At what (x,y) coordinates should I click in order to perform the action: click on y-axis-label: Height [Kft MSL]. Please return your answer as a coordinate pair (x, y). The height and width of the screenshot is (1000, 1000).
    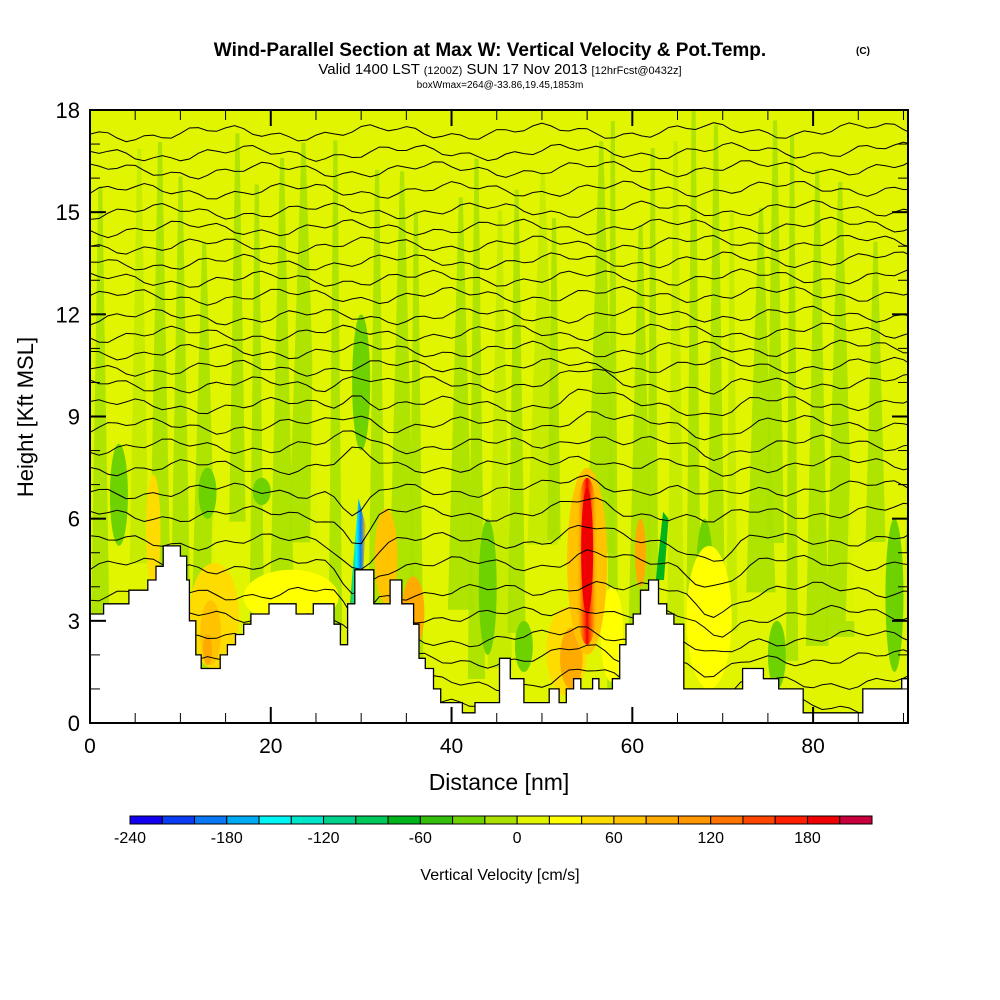
    Looking at the image, I should click on (25, 417).